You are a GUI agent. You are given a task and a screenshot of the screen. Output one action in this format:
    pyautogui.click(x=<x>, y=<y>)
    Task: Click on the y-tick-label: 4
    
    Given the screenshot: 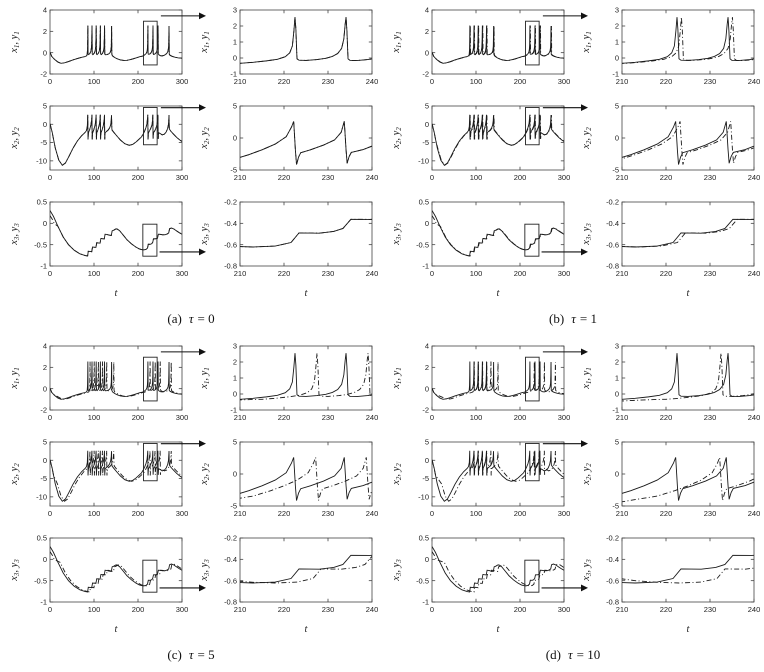 What is the action you would take?
    pyautogui.click(x=45, y=346)
    